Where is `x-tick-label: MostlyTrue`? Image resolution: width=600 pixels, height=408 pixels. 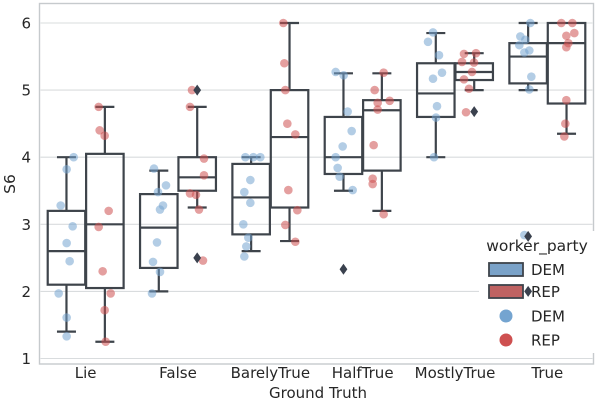
x-tick-label: MostlyTrue is located at coordinates (455, 373).